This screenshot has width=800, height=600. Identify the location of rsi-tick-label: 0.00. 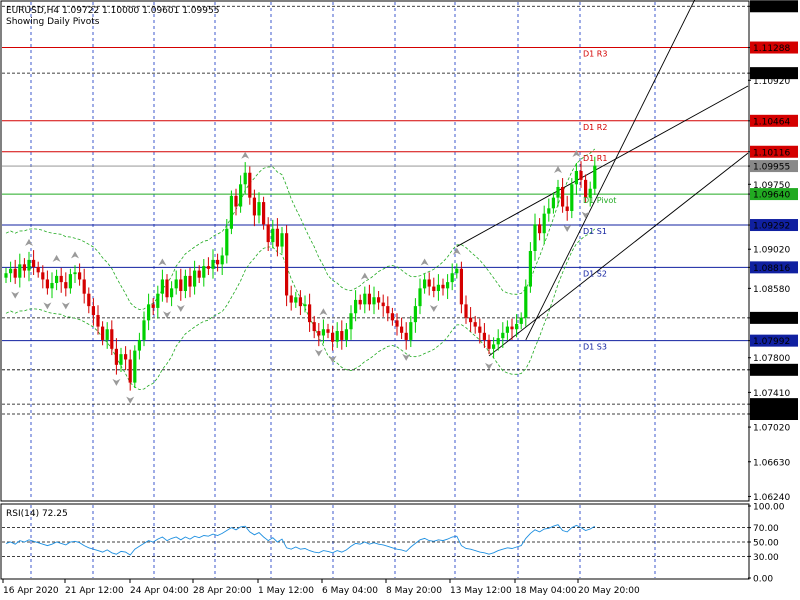
(763, 580).